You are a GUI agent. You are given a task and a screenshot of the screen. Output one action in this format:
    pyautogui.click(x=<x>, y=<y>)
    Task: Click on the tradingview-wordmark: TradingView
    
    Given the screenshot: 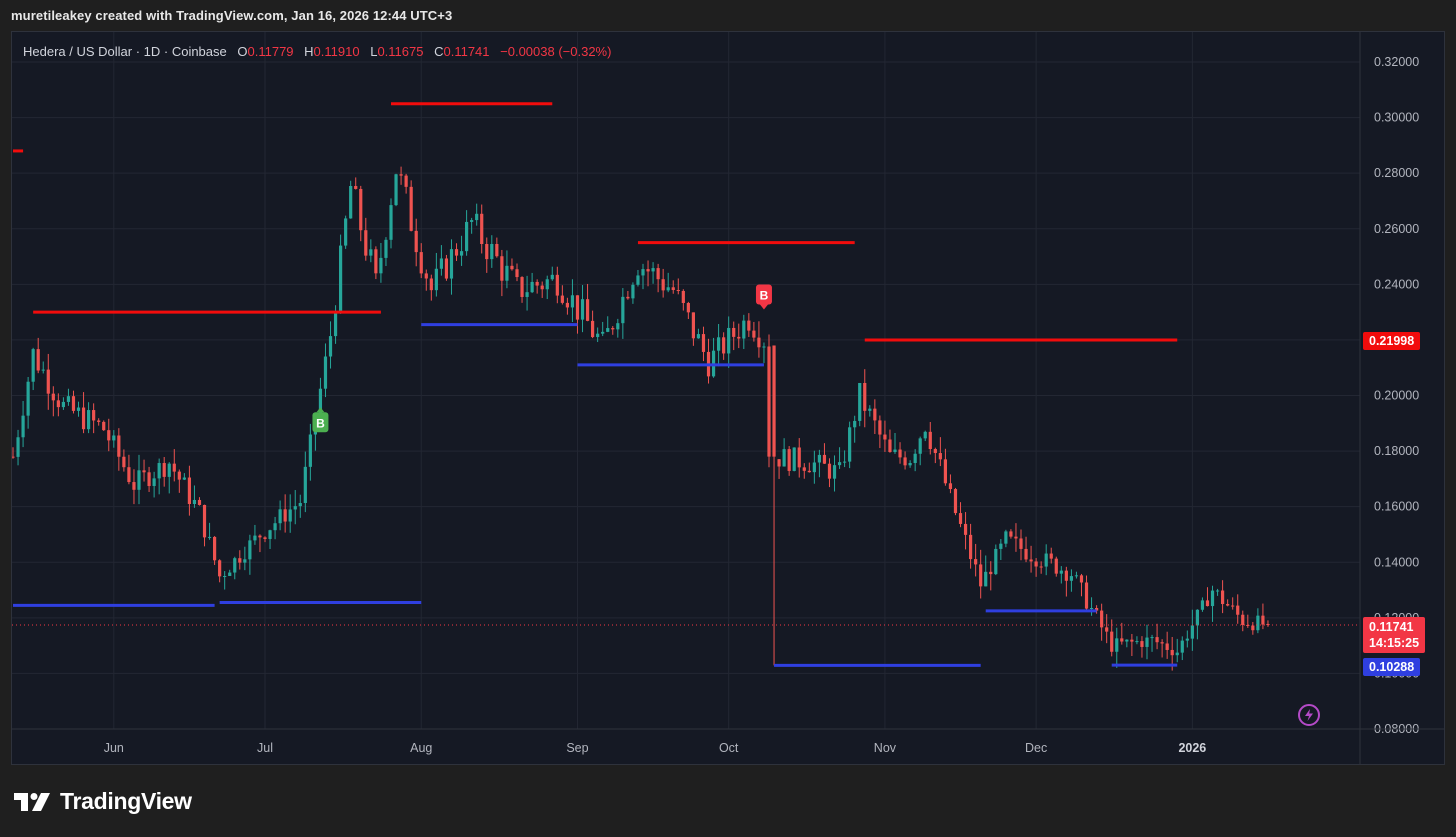 What is the action you would take?
    pyautogui.click(x=126, y=801)
    